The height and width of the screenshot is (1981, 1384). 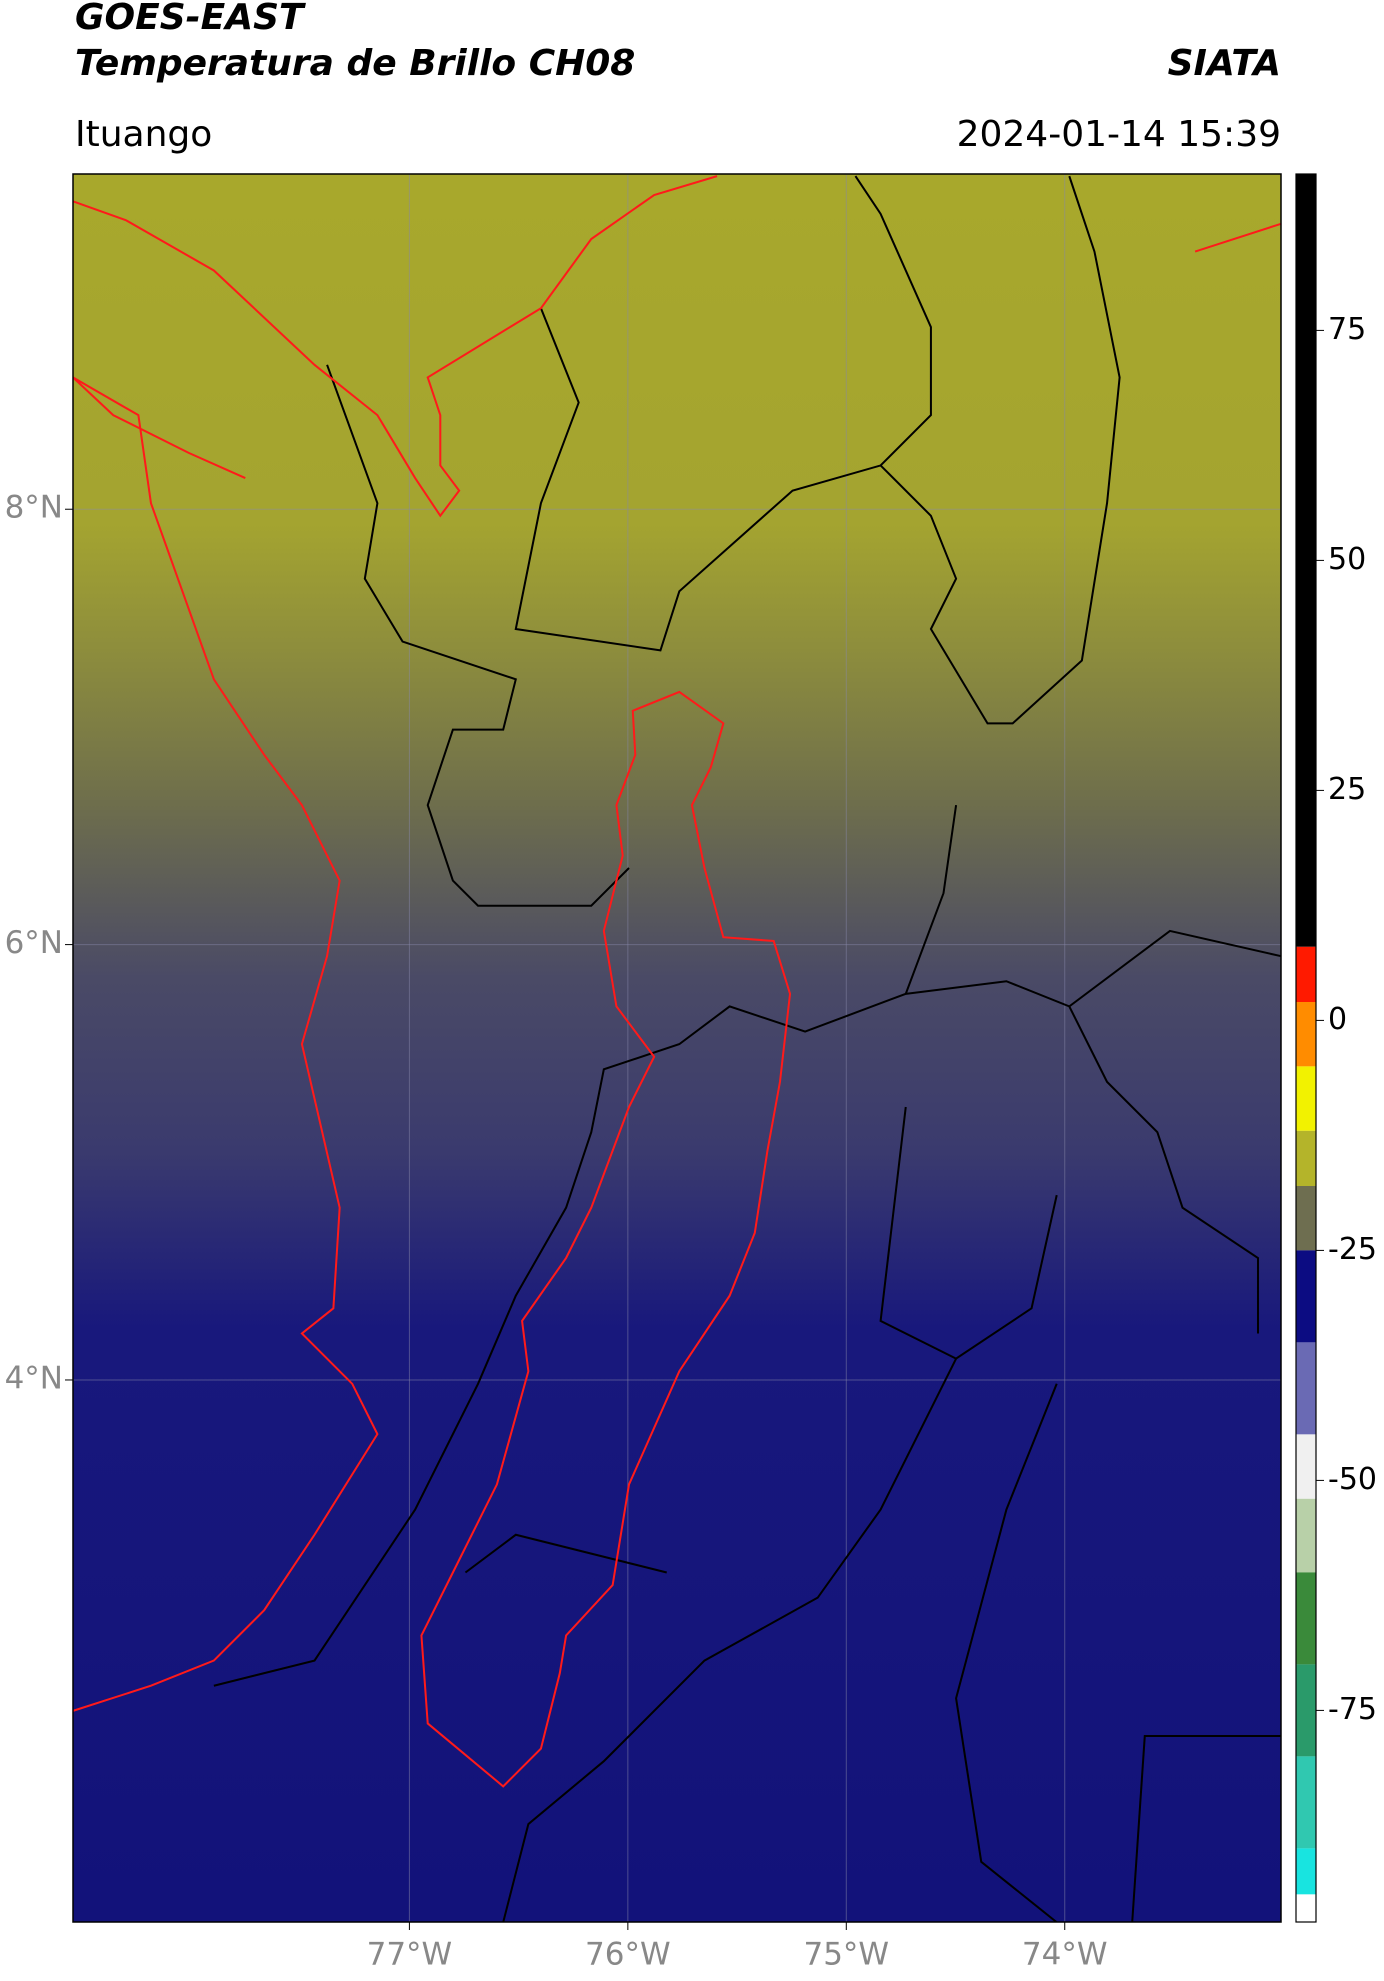 What do you see at coordinates (1337, 1019) in the screenshot?
I see `colorbar-tick-label: 0` at bounding box center [1337, 1019].